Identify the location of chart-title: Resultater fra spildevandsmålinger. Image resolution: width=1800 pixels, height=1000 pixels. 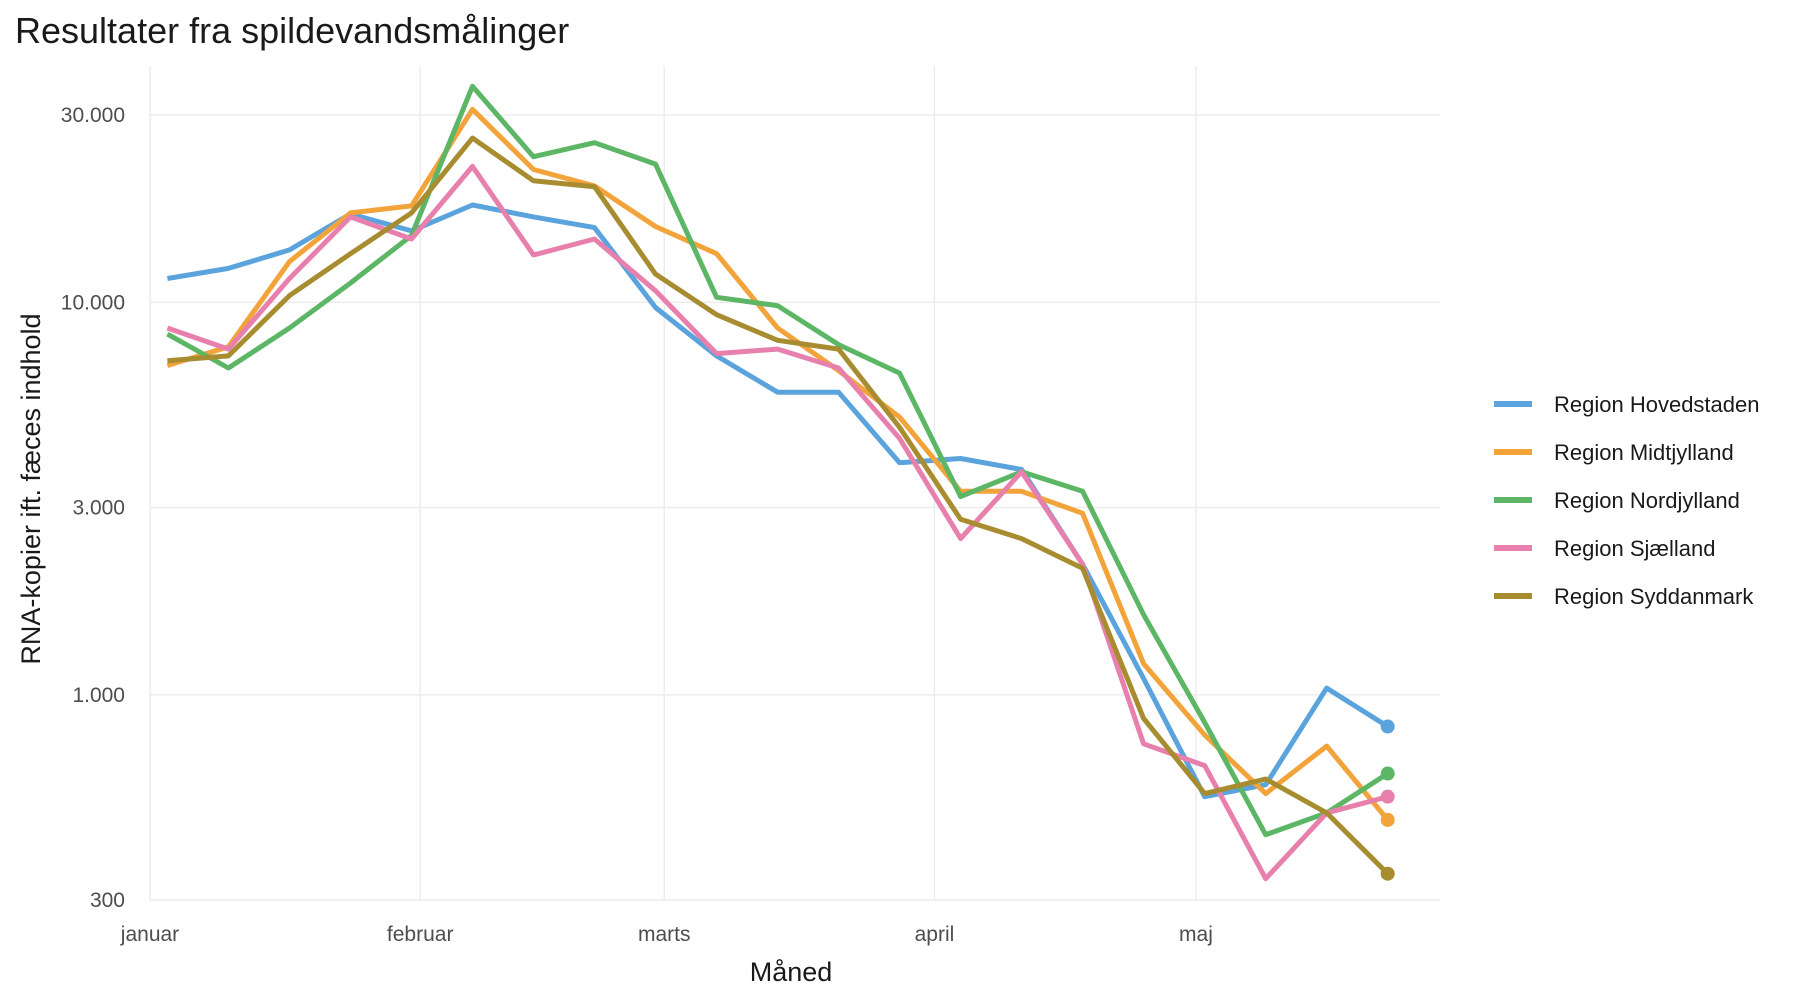
(292, 30).